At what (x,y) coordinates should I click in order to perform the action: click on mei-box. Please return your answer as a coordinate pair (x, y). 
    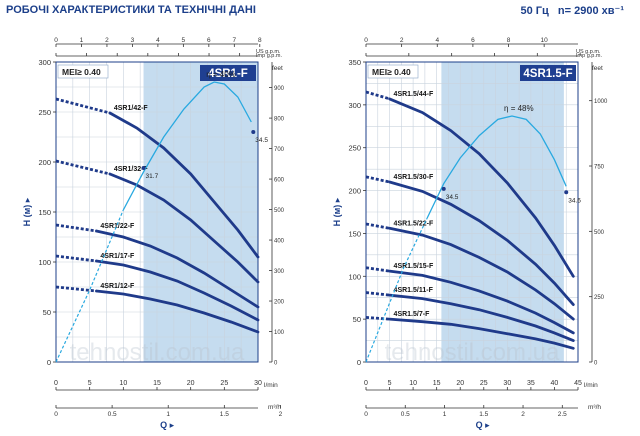
    Looking at the image, I should click on (393, 71).